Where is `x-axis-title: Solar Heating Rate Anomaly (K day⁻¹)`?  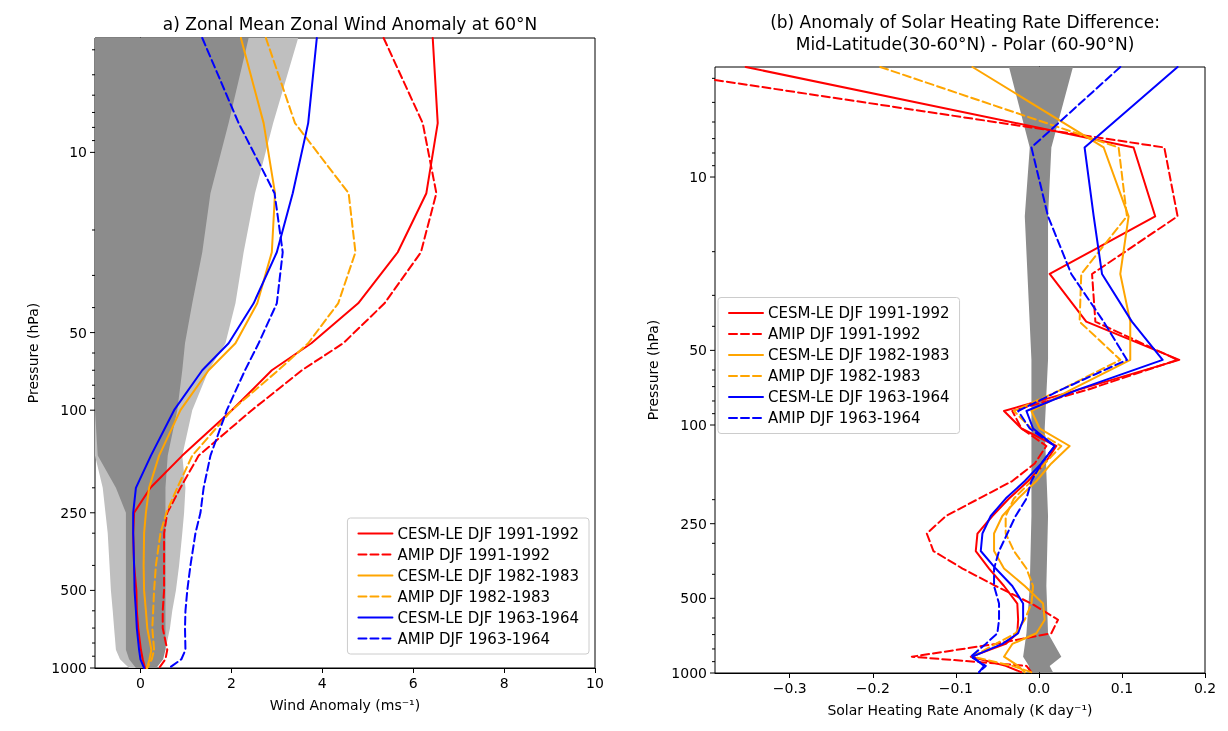 x-axis-title: Solar Heating Rate Anomaly (K day⁻¹) is located at coordinates (960, 710).